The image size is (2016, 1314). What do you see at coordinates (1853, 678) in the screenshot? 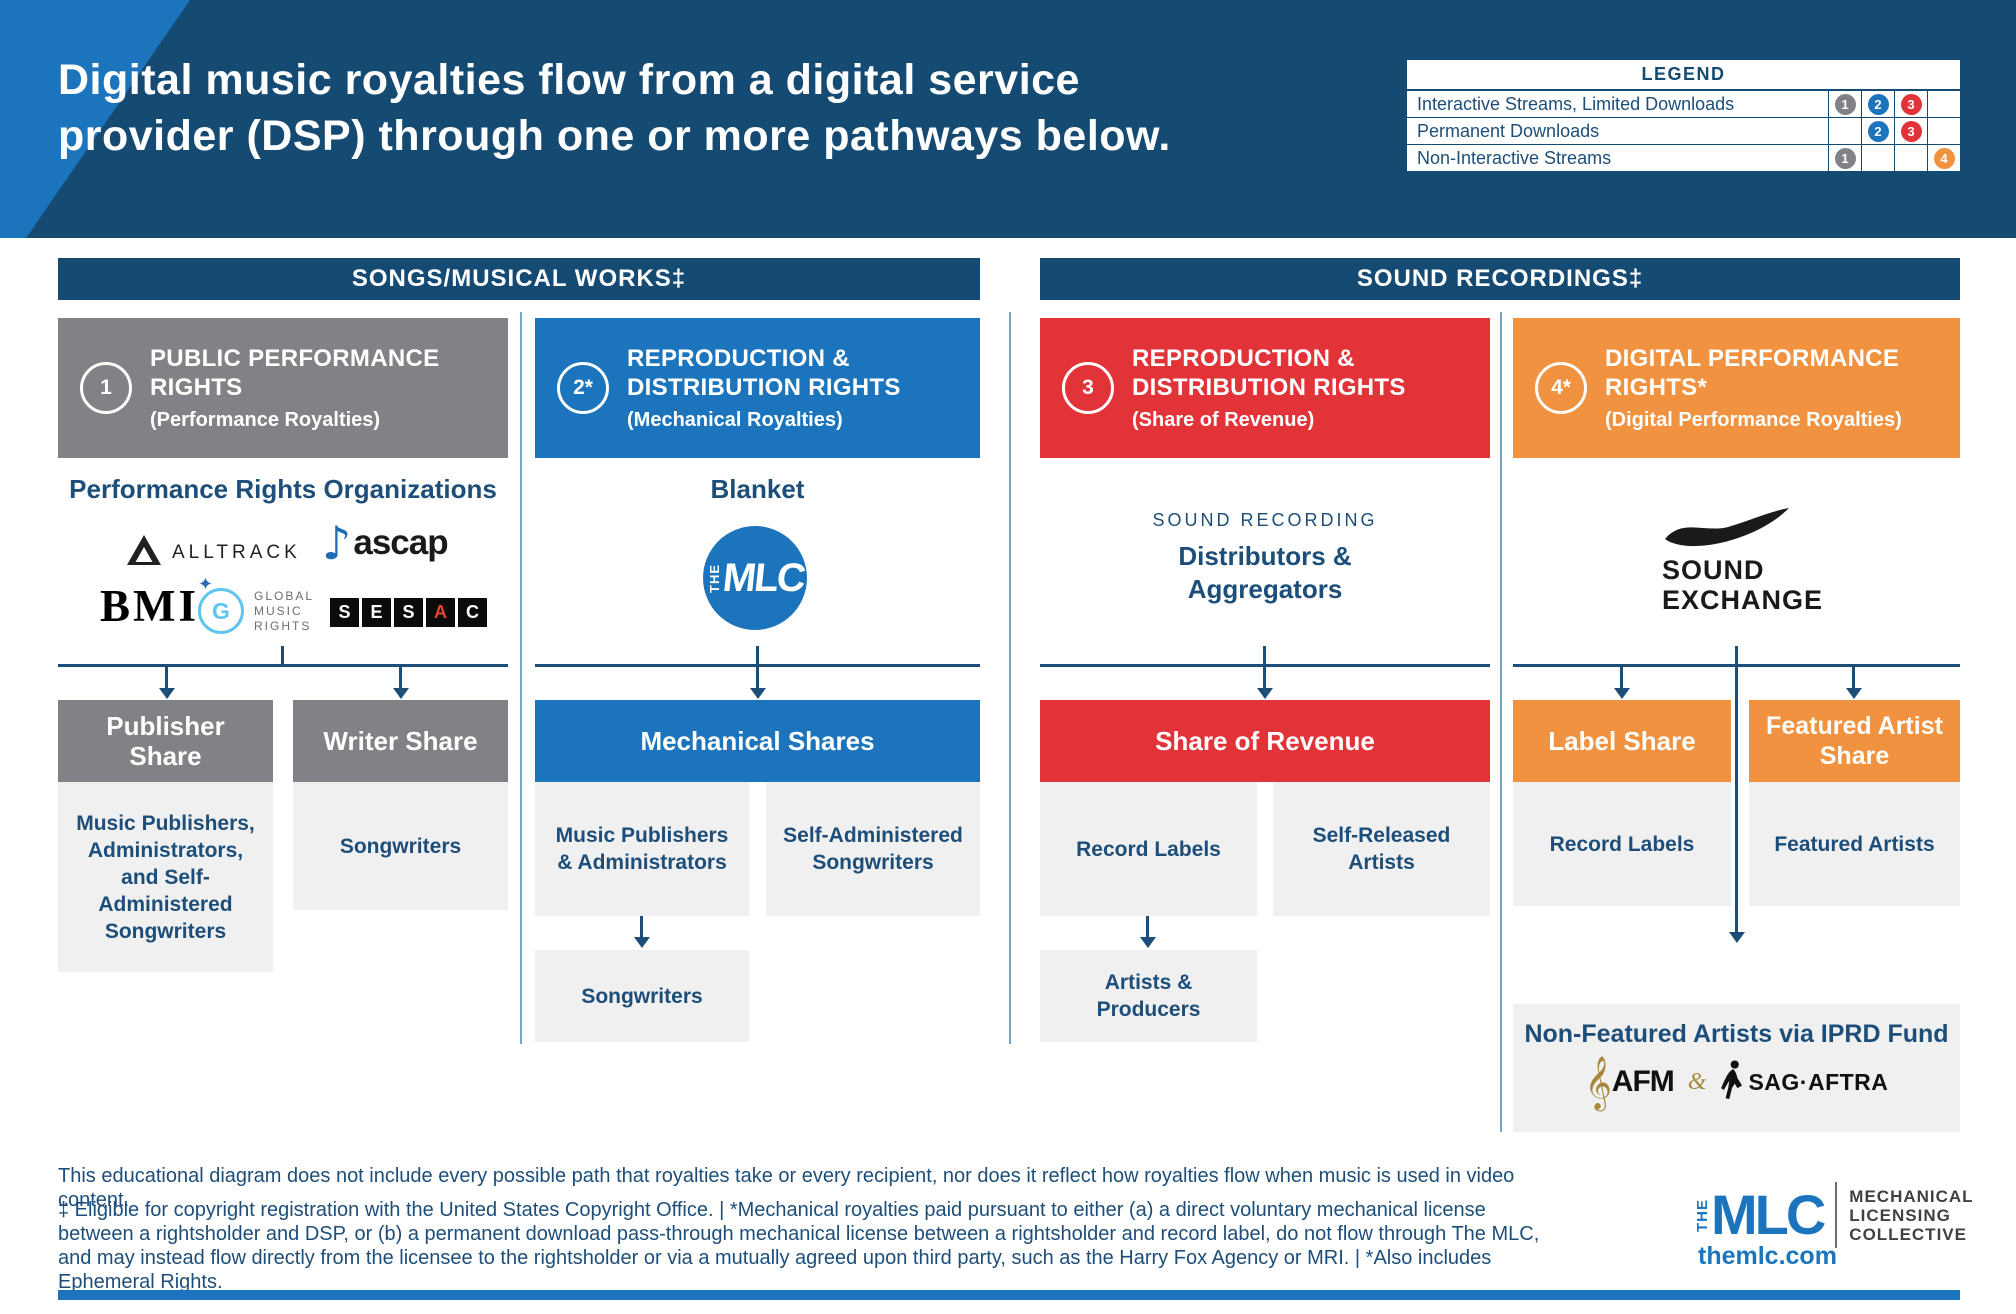
I see `arrow-to-featured-artist-share` at bounding box center [1853, 678].